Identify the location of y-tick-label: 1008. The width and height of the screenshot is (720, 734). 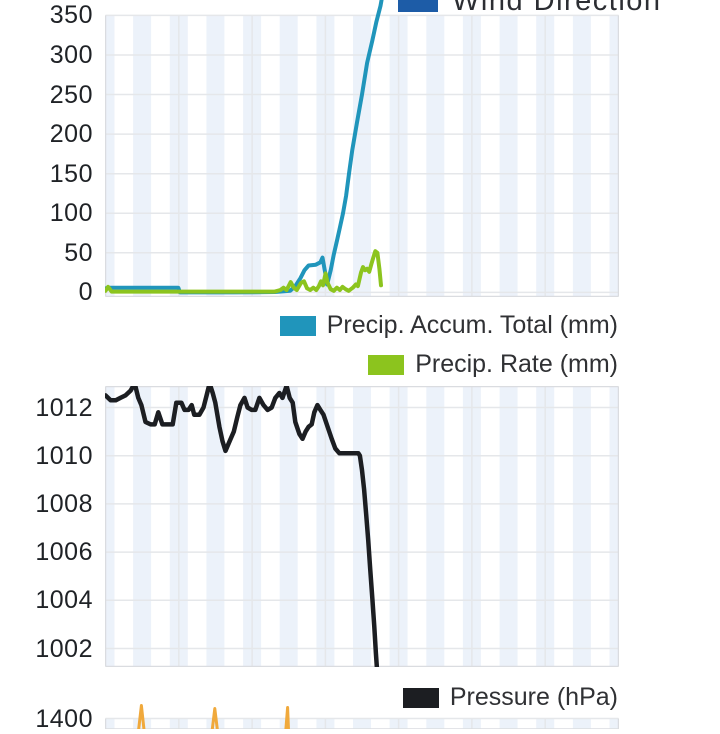
(64, 503).